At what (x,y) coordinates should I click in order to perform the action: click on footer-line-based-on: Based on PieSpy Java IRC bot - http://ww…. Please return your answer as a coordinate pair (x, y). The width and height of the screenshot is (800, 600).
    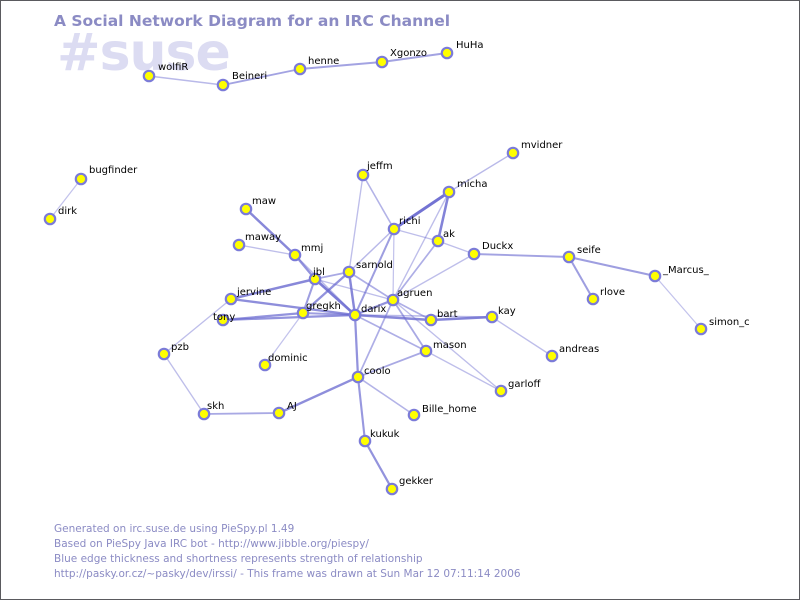
    Looking at the image, I should click on (211, 544).